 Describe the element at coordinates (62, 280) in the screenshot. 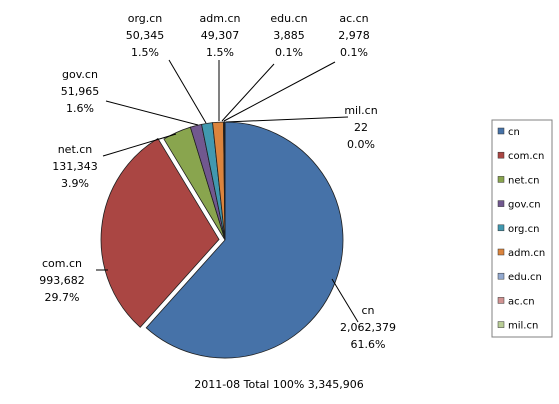

I see `data-label-value: 993,682` at that location.